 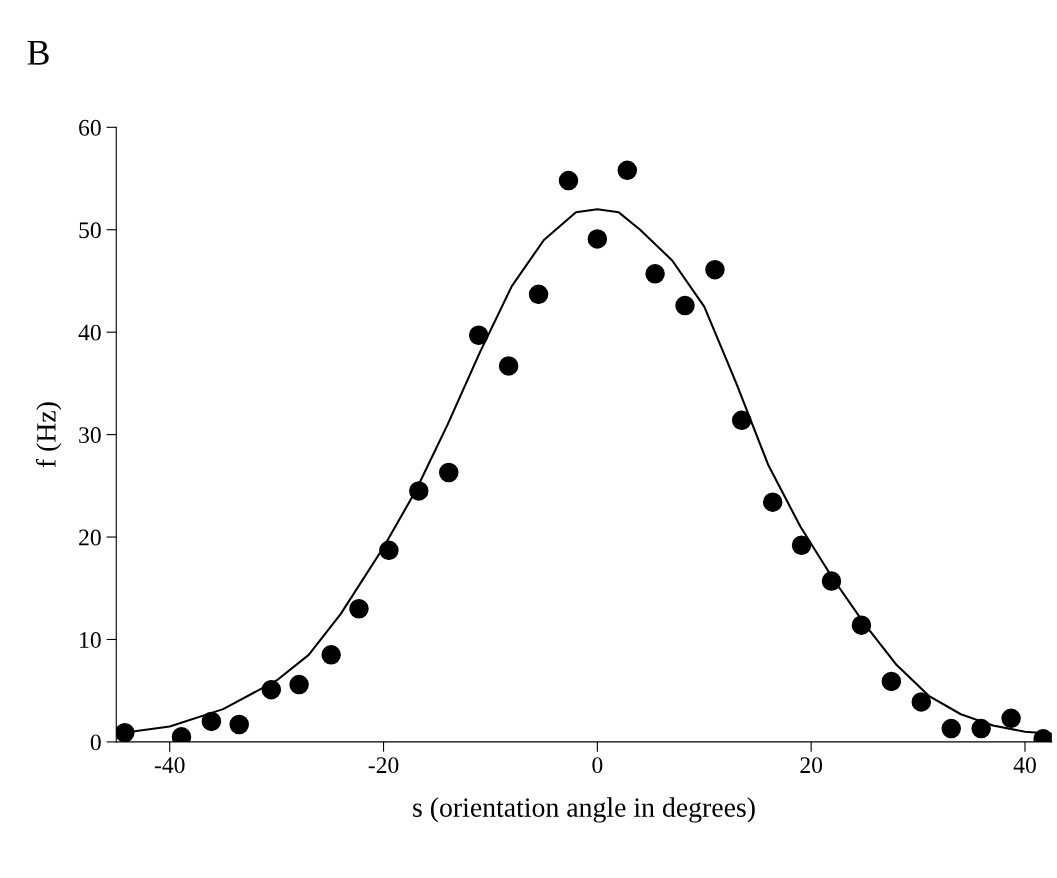 I want to click on y-tick-label: 10, so click(x=90, y=639).